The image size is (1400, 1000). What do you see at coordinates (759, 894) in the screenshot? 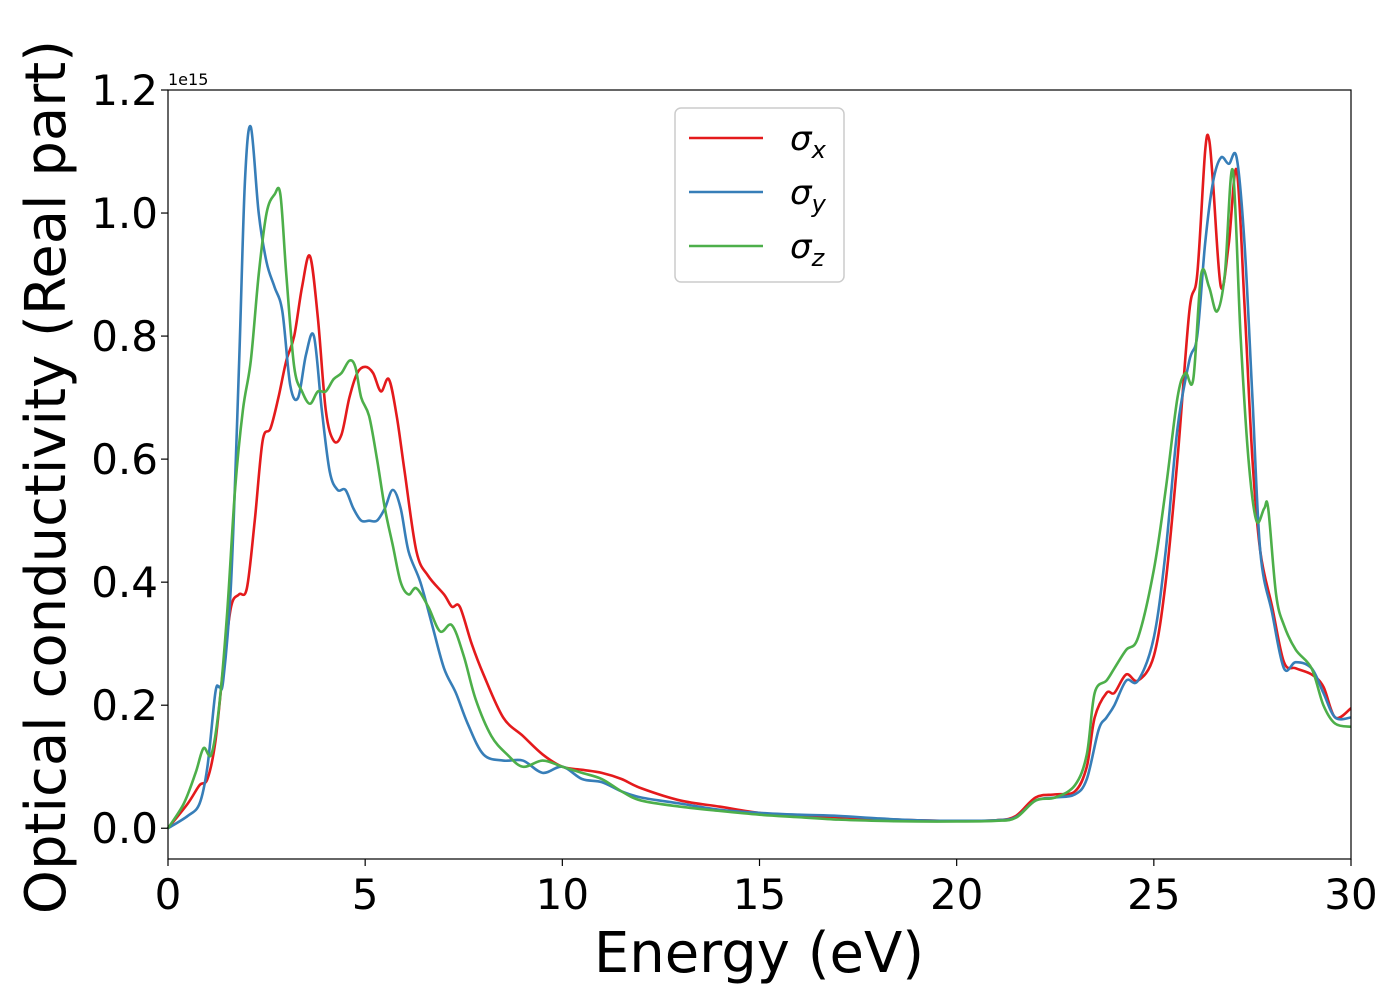
I see `x-tick-label: 15` at bounding box center [759, 894].